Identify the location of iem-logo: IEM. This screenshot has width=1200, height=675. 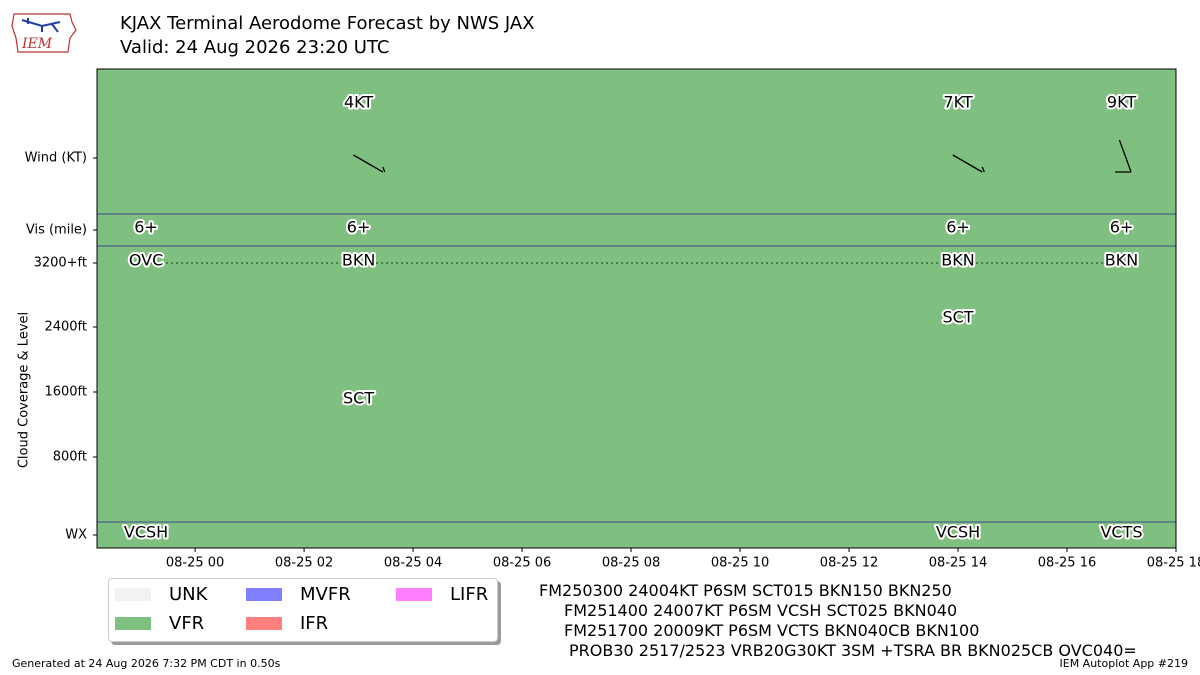
(44, 33).